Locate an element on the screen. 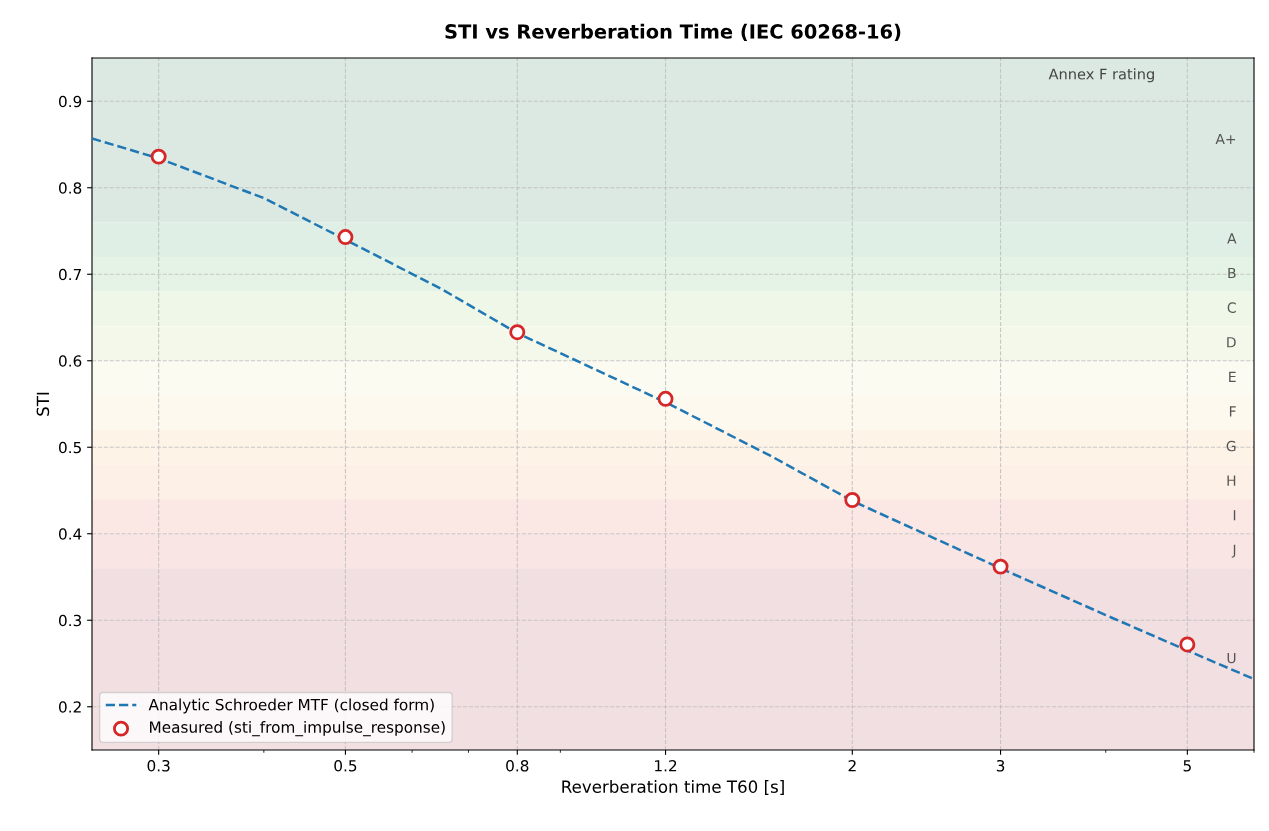  band-label: J is located at coordinates (1233, 551).